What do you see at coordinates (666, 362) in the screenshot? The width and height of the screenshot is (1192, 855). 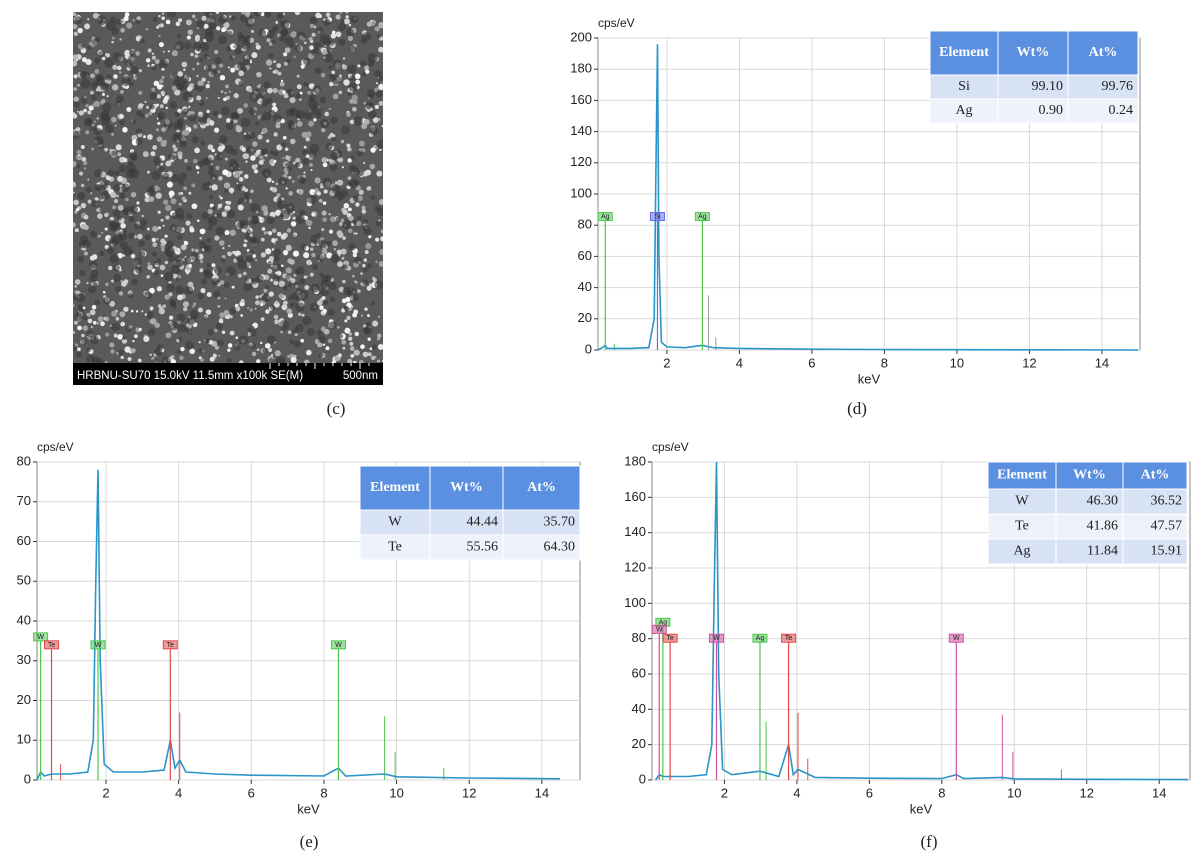 I see `x-tick-label: 2` at bounding box center [666, 362].